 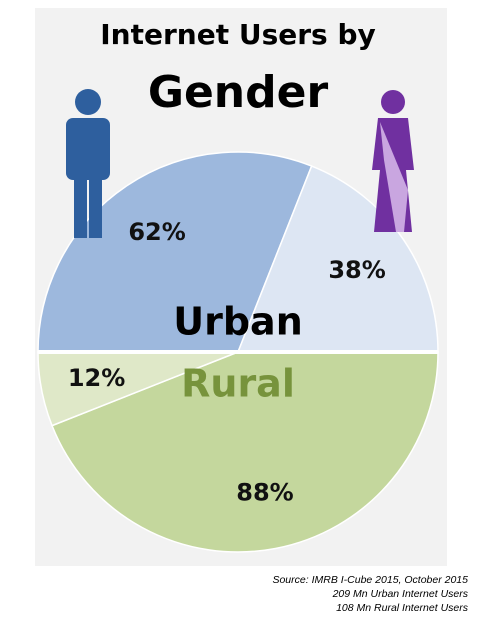 What do you see at coordinates (393, 161) in the screenshot?
I see `female-icon` at bounding box center [393, 161].